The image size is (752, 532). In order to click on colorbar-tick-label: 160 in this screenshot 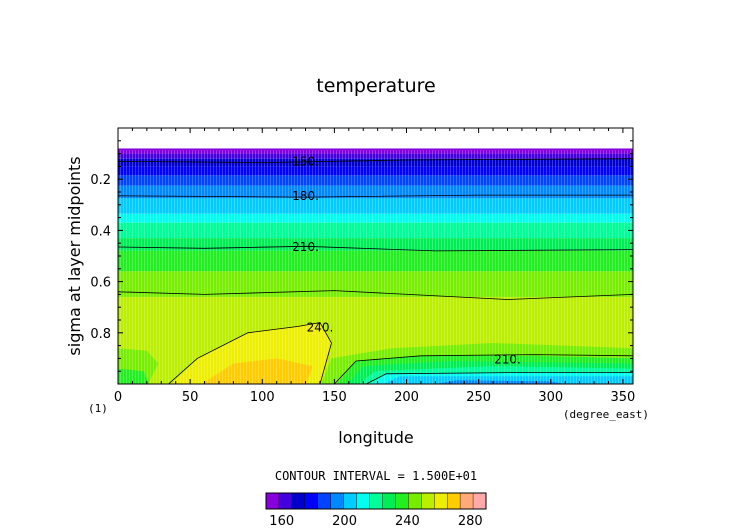, I will do `click(281, 521)`.